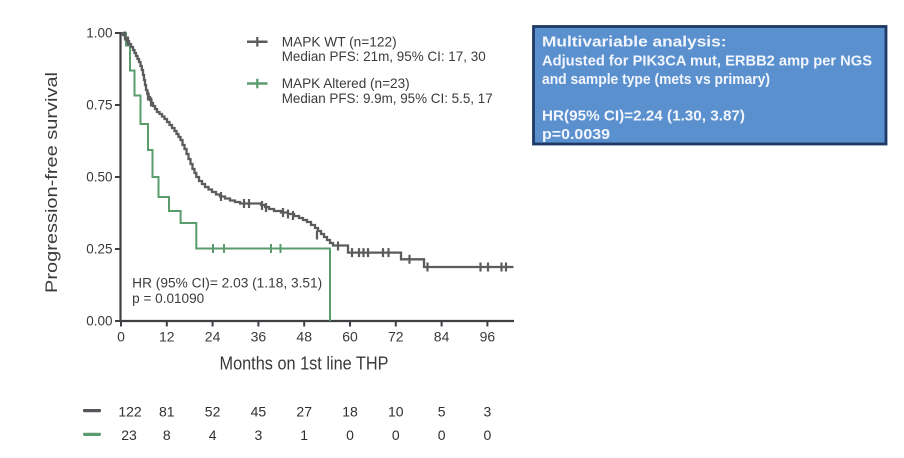 The image size is (904, 458). I want to click on svg-text: MAPK WT (n=122), so click(339, 42).